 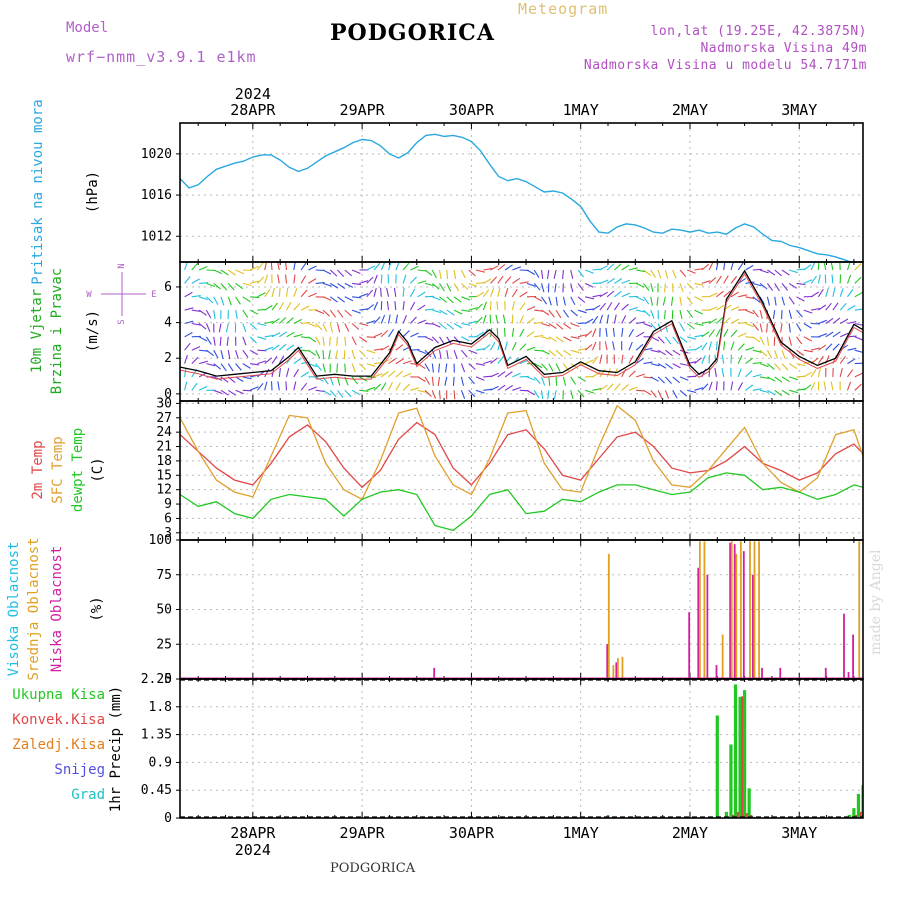 What do you see at coordinates (79, 770) in the screenshot?
I see `precip-legend-label: Snijeg` at bounding box center [79, 770].